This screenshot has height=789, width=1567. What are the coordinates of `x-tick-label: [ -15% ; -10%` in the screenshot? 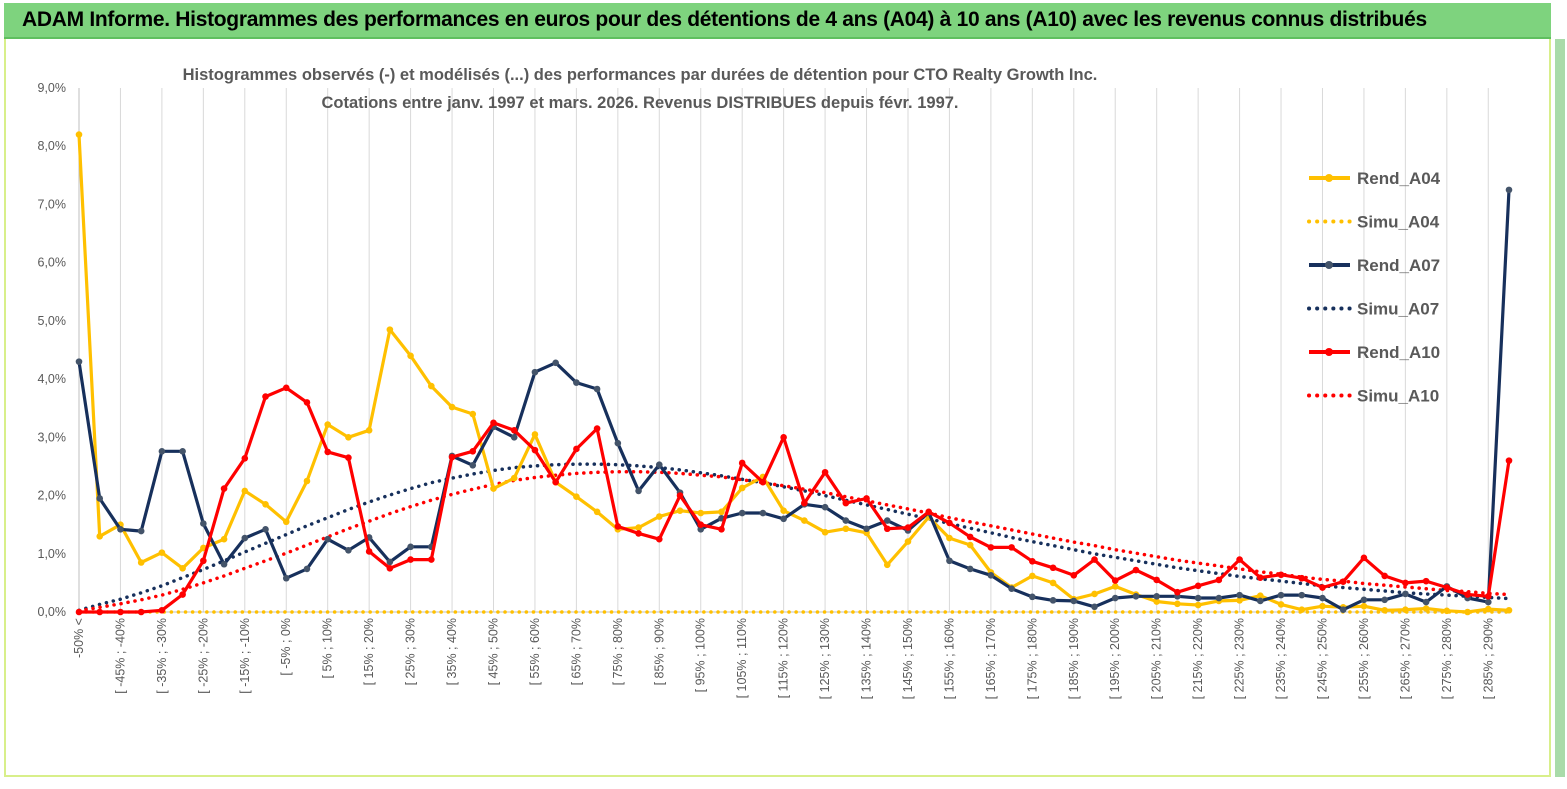 It's located at (245, 656).